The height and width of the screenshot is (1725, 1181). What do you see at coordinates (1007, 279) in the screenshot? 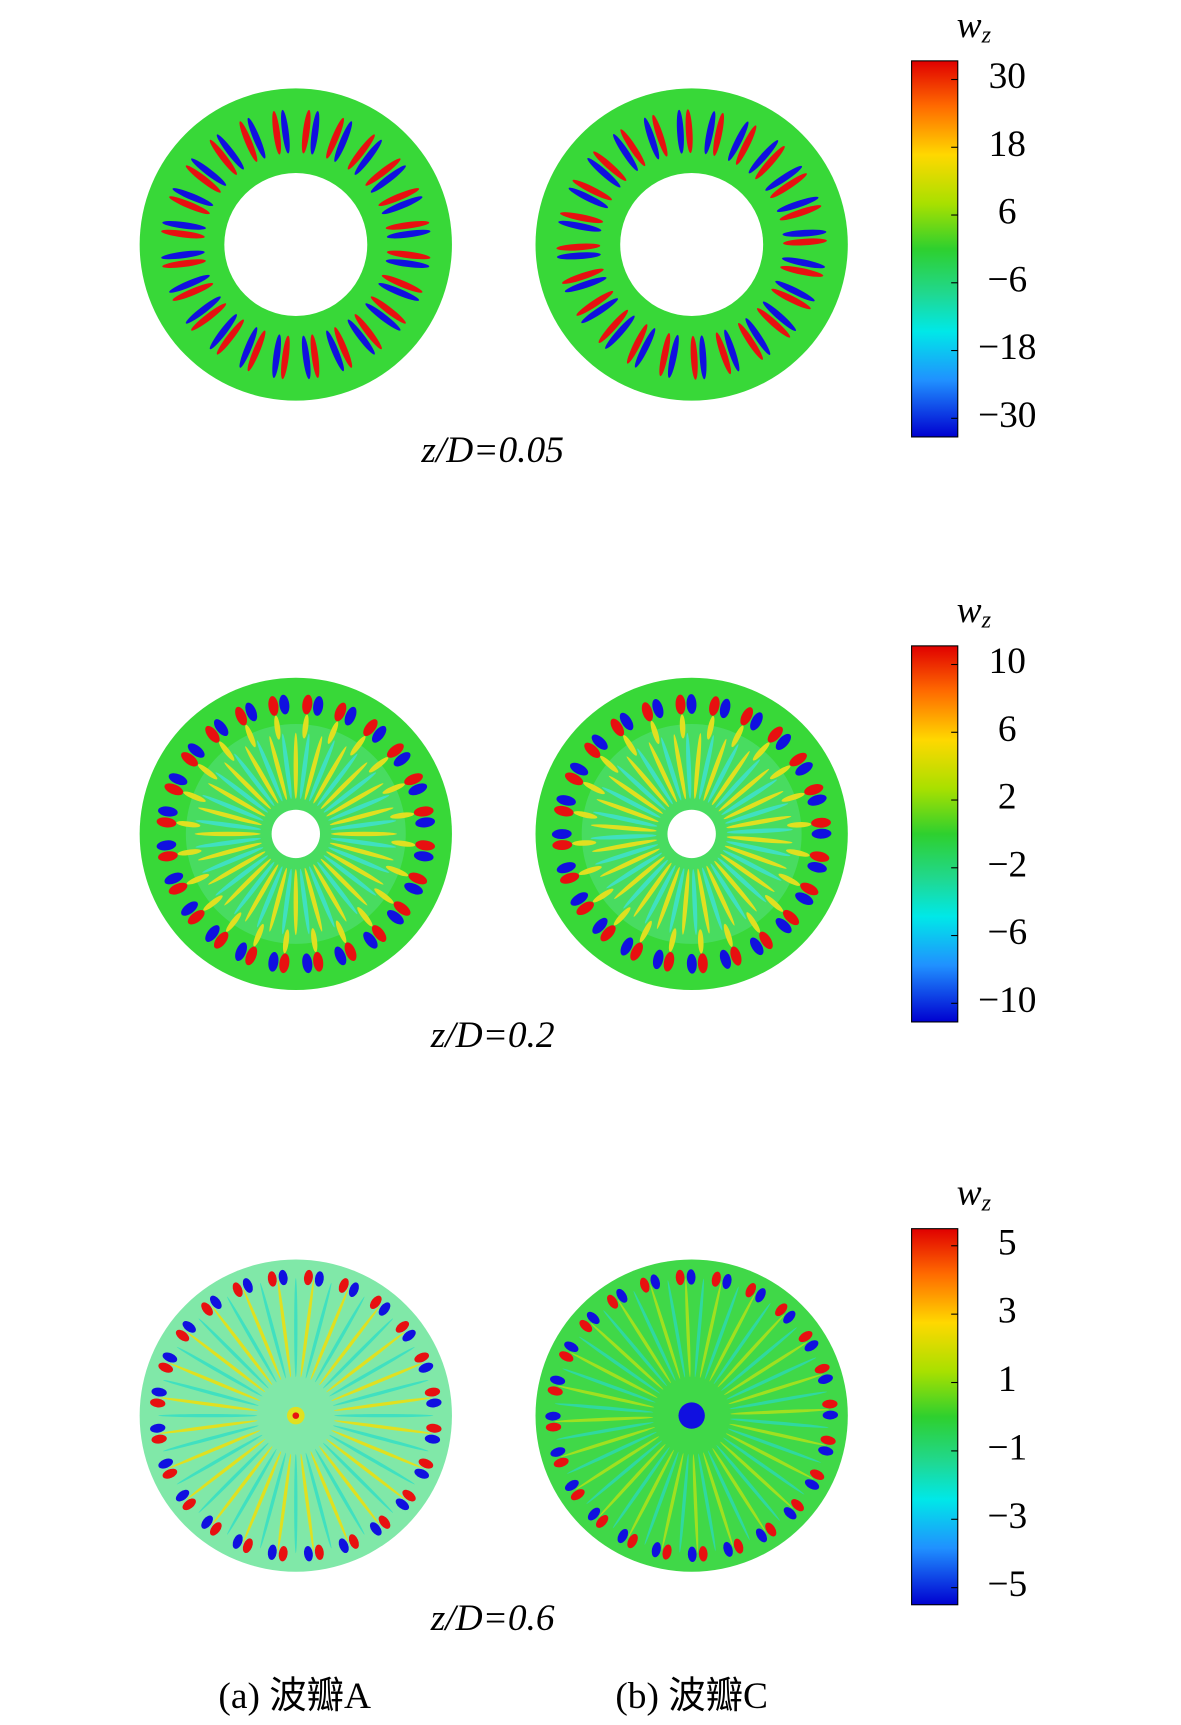
I see `colorbar-tick-label: −6` at bounding box center [1007, 279].